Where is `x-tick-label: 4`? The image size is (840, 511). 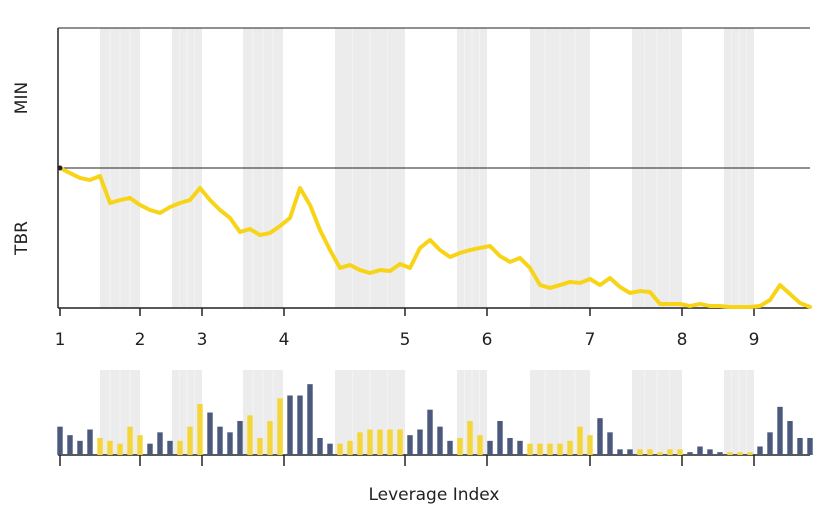 x-tick-label: 4 is located at coordinates (284, 340).